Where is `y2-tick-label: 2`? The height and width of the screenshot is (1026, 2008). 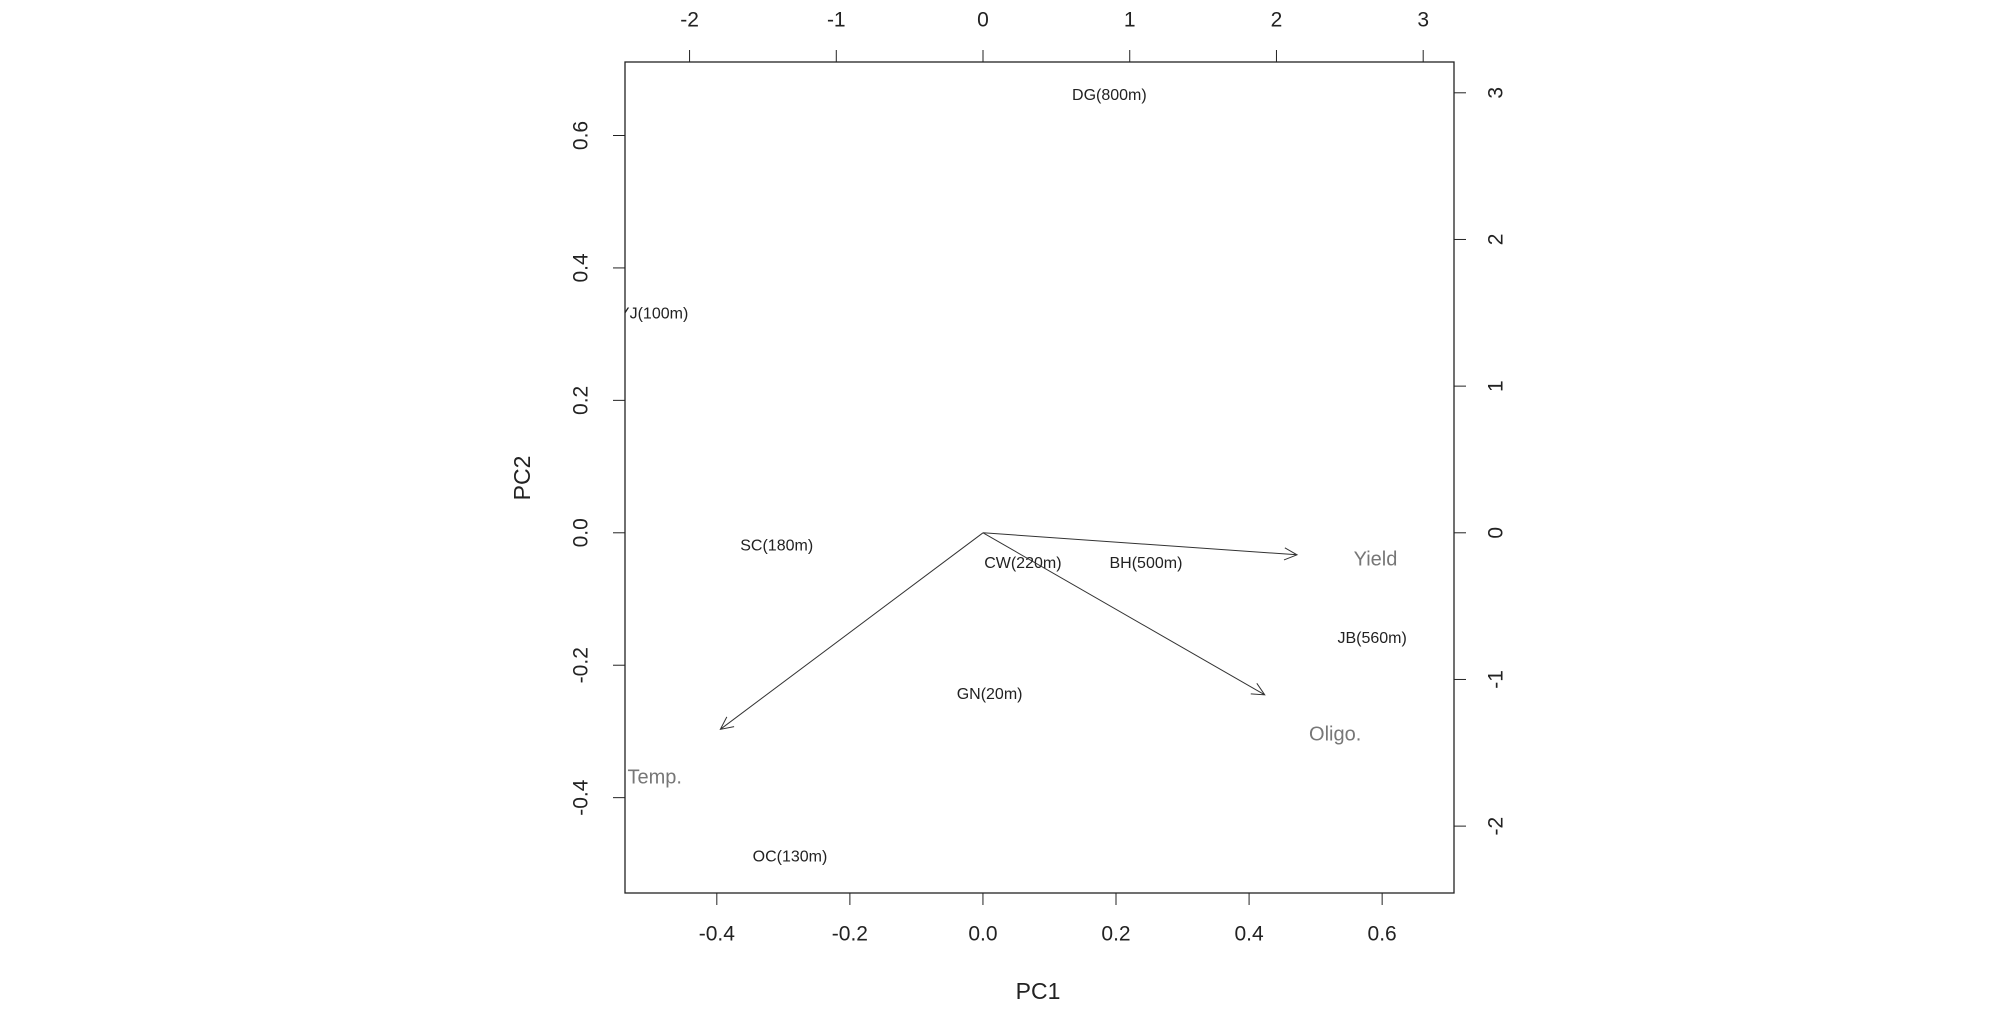
y2-tick-label: 2 is located at coordinates (1496, 240).